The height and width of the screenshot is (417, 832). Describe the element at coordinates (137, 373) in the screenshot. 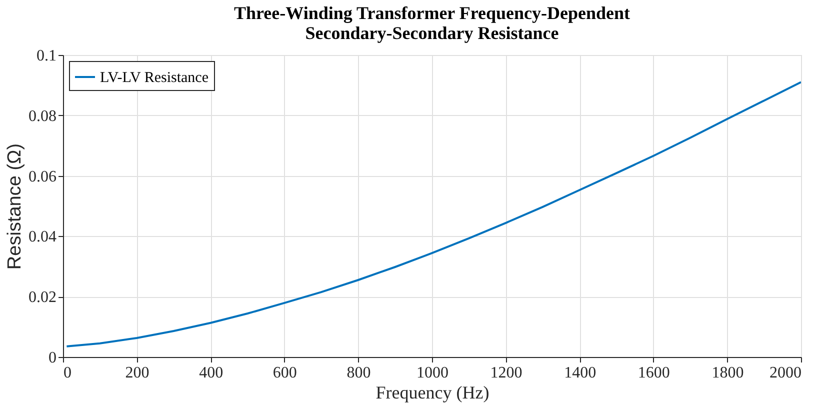

I see `x-tick-label: 200` at that location.